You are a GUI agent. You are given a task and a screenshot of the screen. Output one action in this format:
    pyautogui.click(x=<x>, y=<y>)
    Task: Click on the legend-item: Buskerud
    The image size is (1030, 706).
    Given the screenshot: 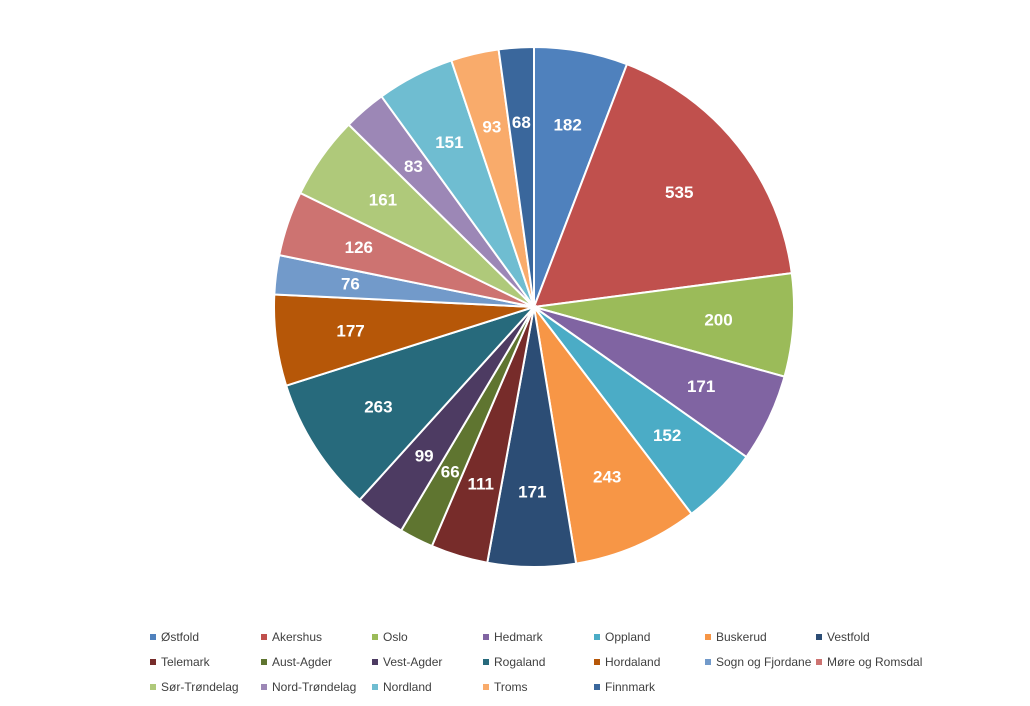 What is the action you would take?
    pyautogui.click(x=760, y=636)
    